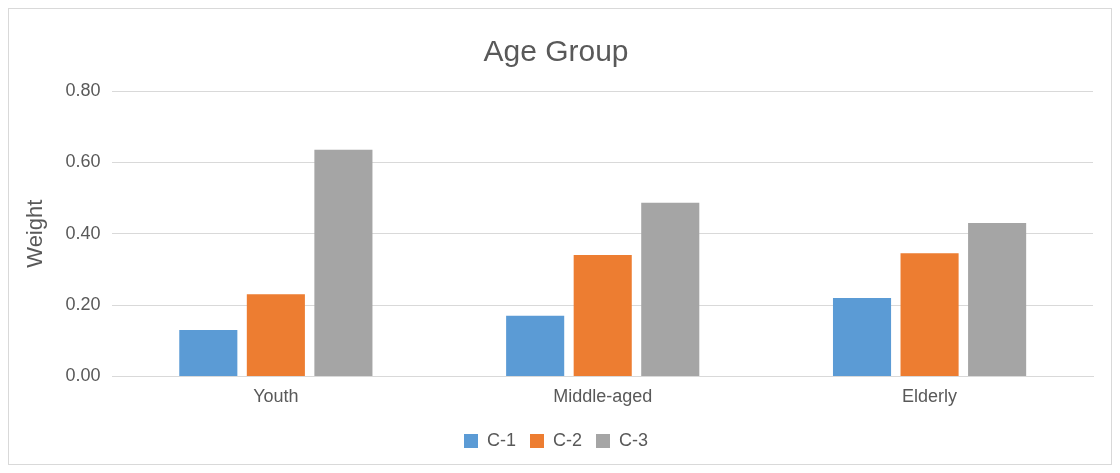  Describe the element at coordinates (83, 304) in the screenshot. I see `y-tick-label: 0.20` at that location.